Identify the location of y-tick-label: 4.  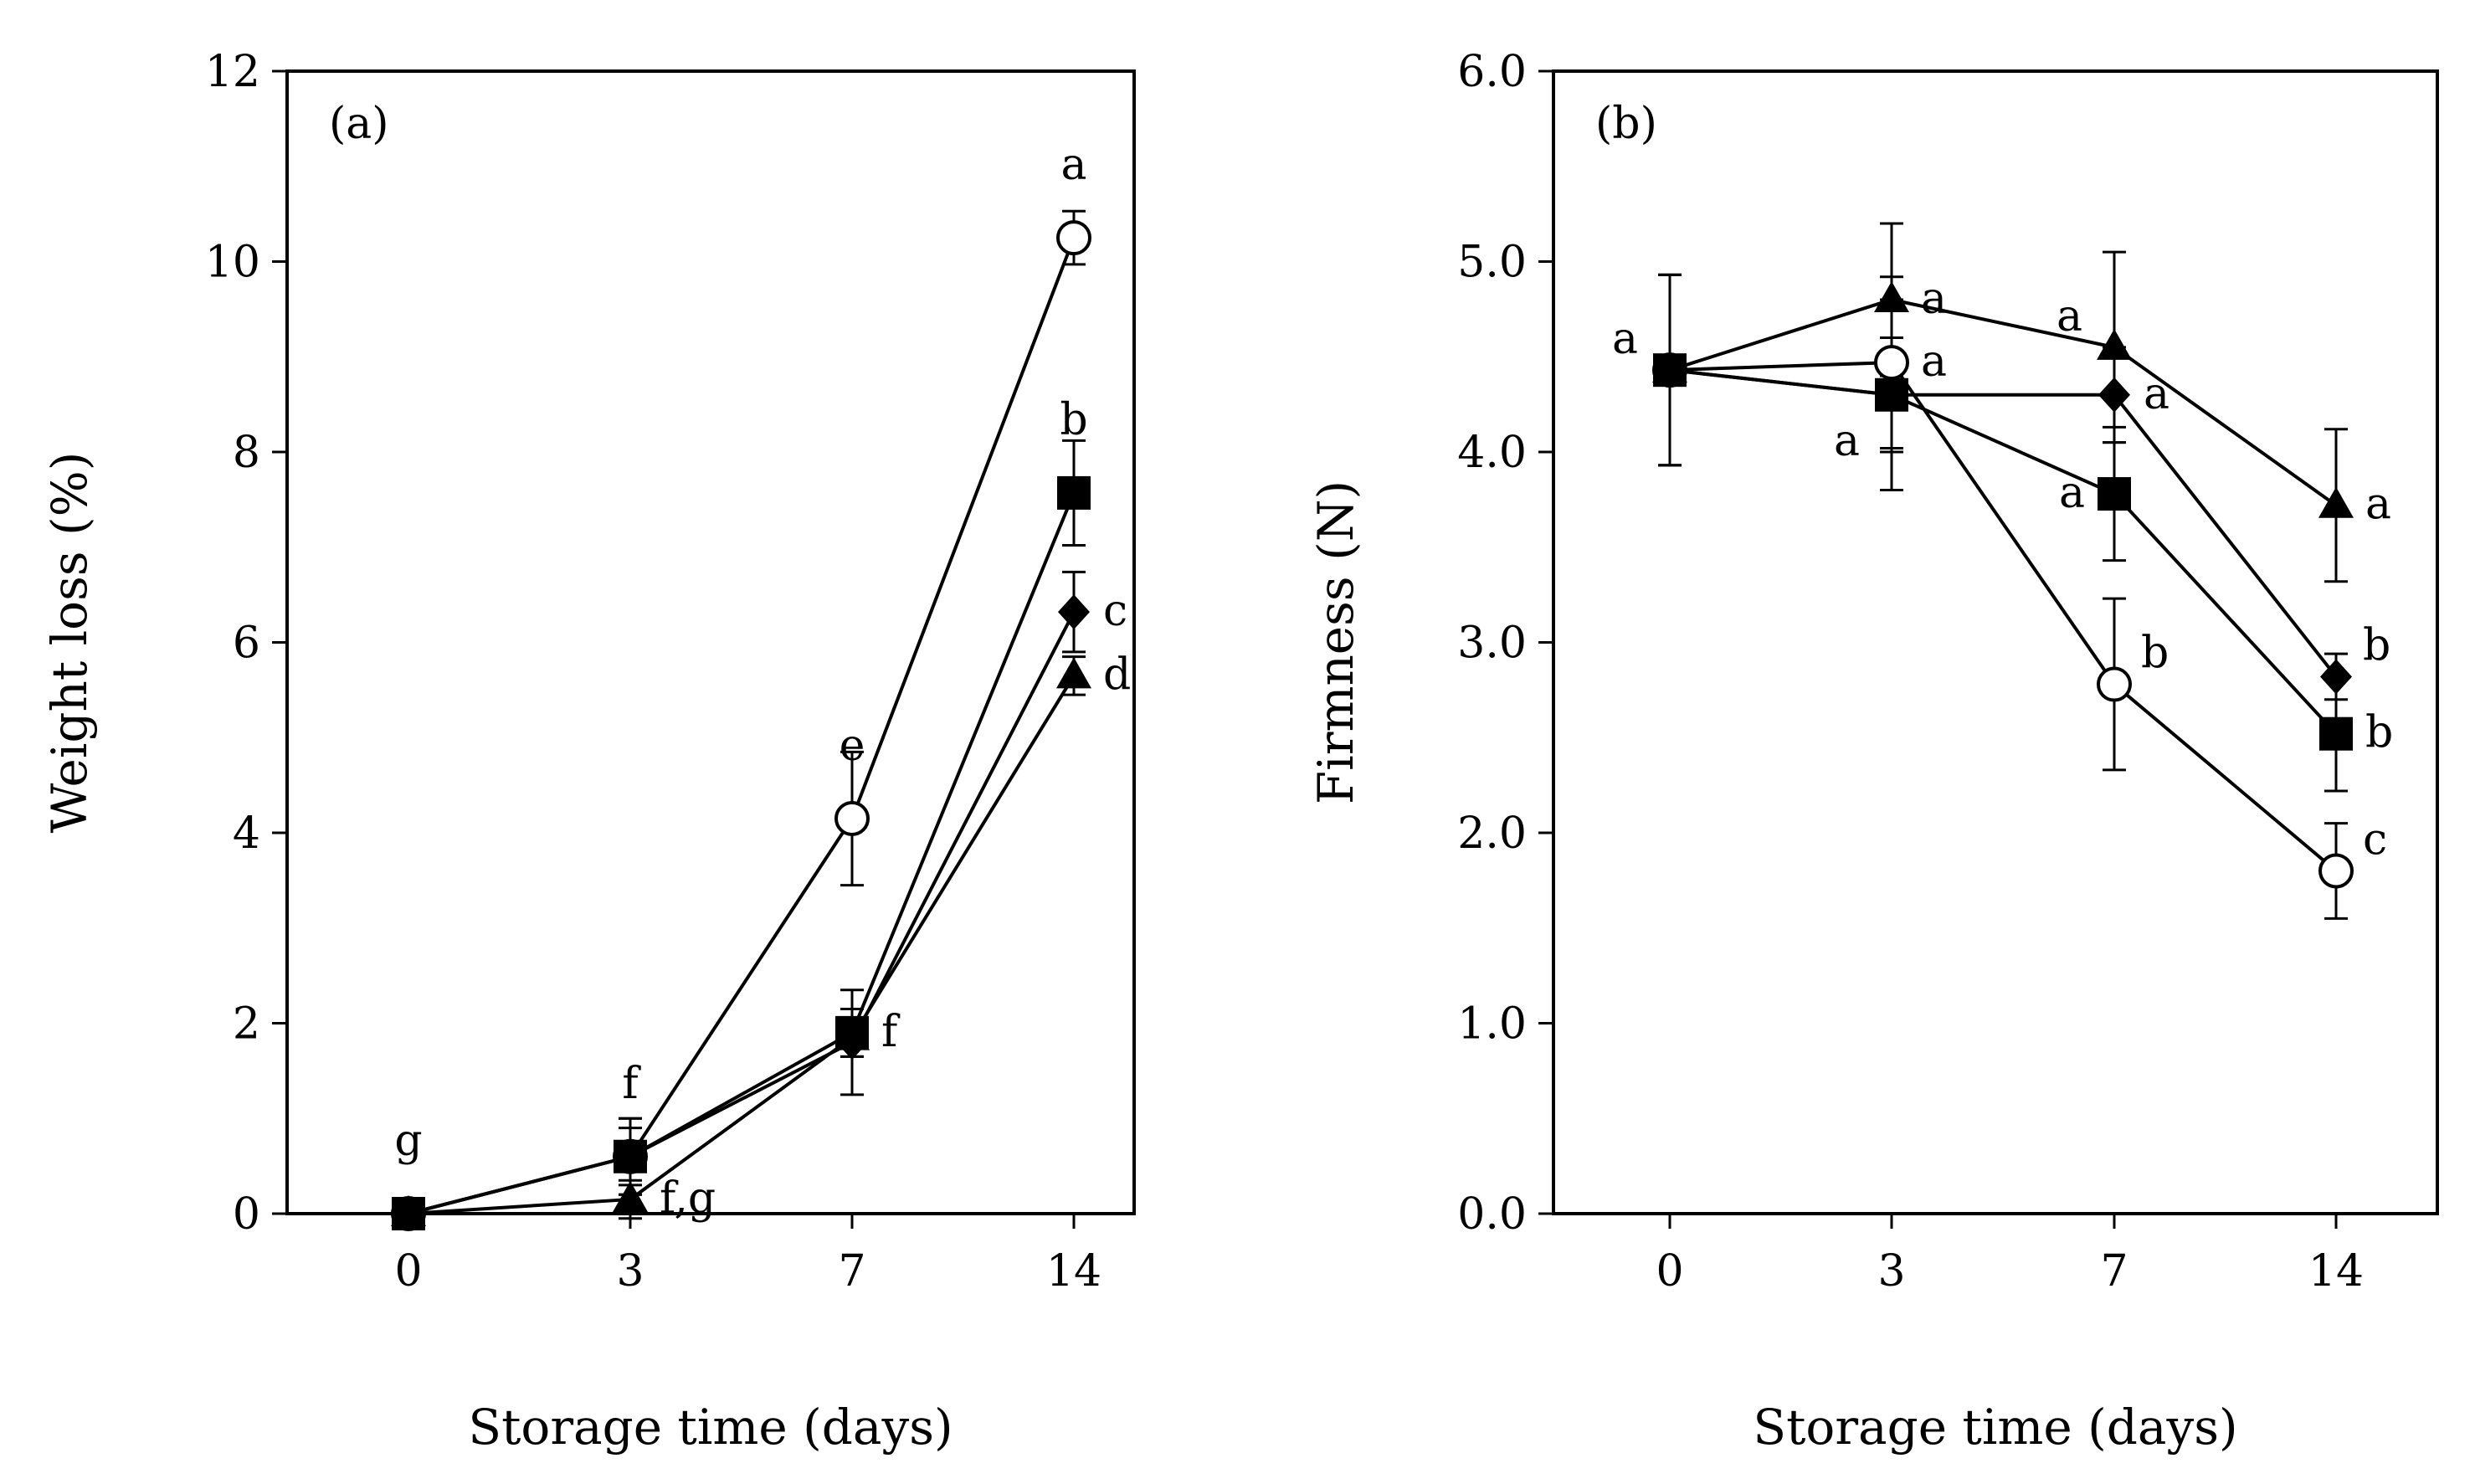
(246, 834).